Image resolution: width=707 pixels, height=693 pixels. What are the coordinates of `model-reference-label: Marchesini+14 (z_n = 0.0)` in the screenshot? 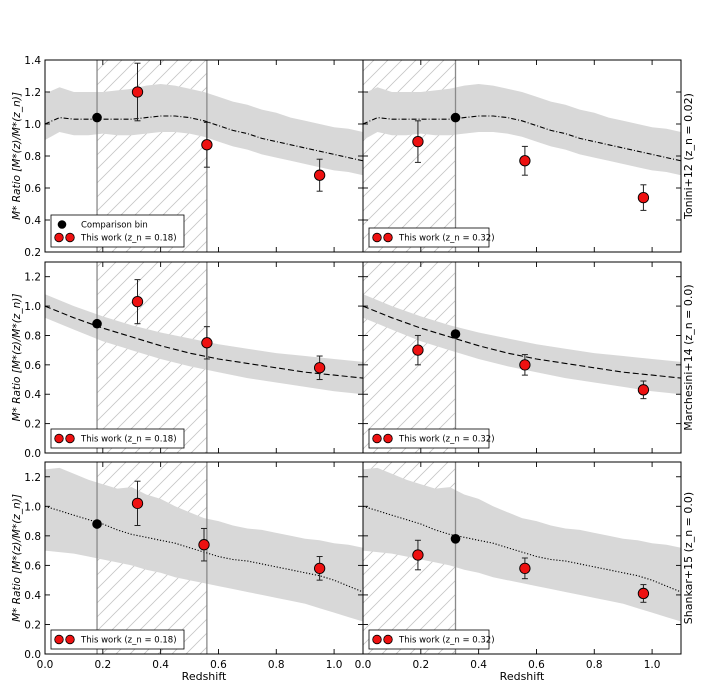 It's located at (688, 357).